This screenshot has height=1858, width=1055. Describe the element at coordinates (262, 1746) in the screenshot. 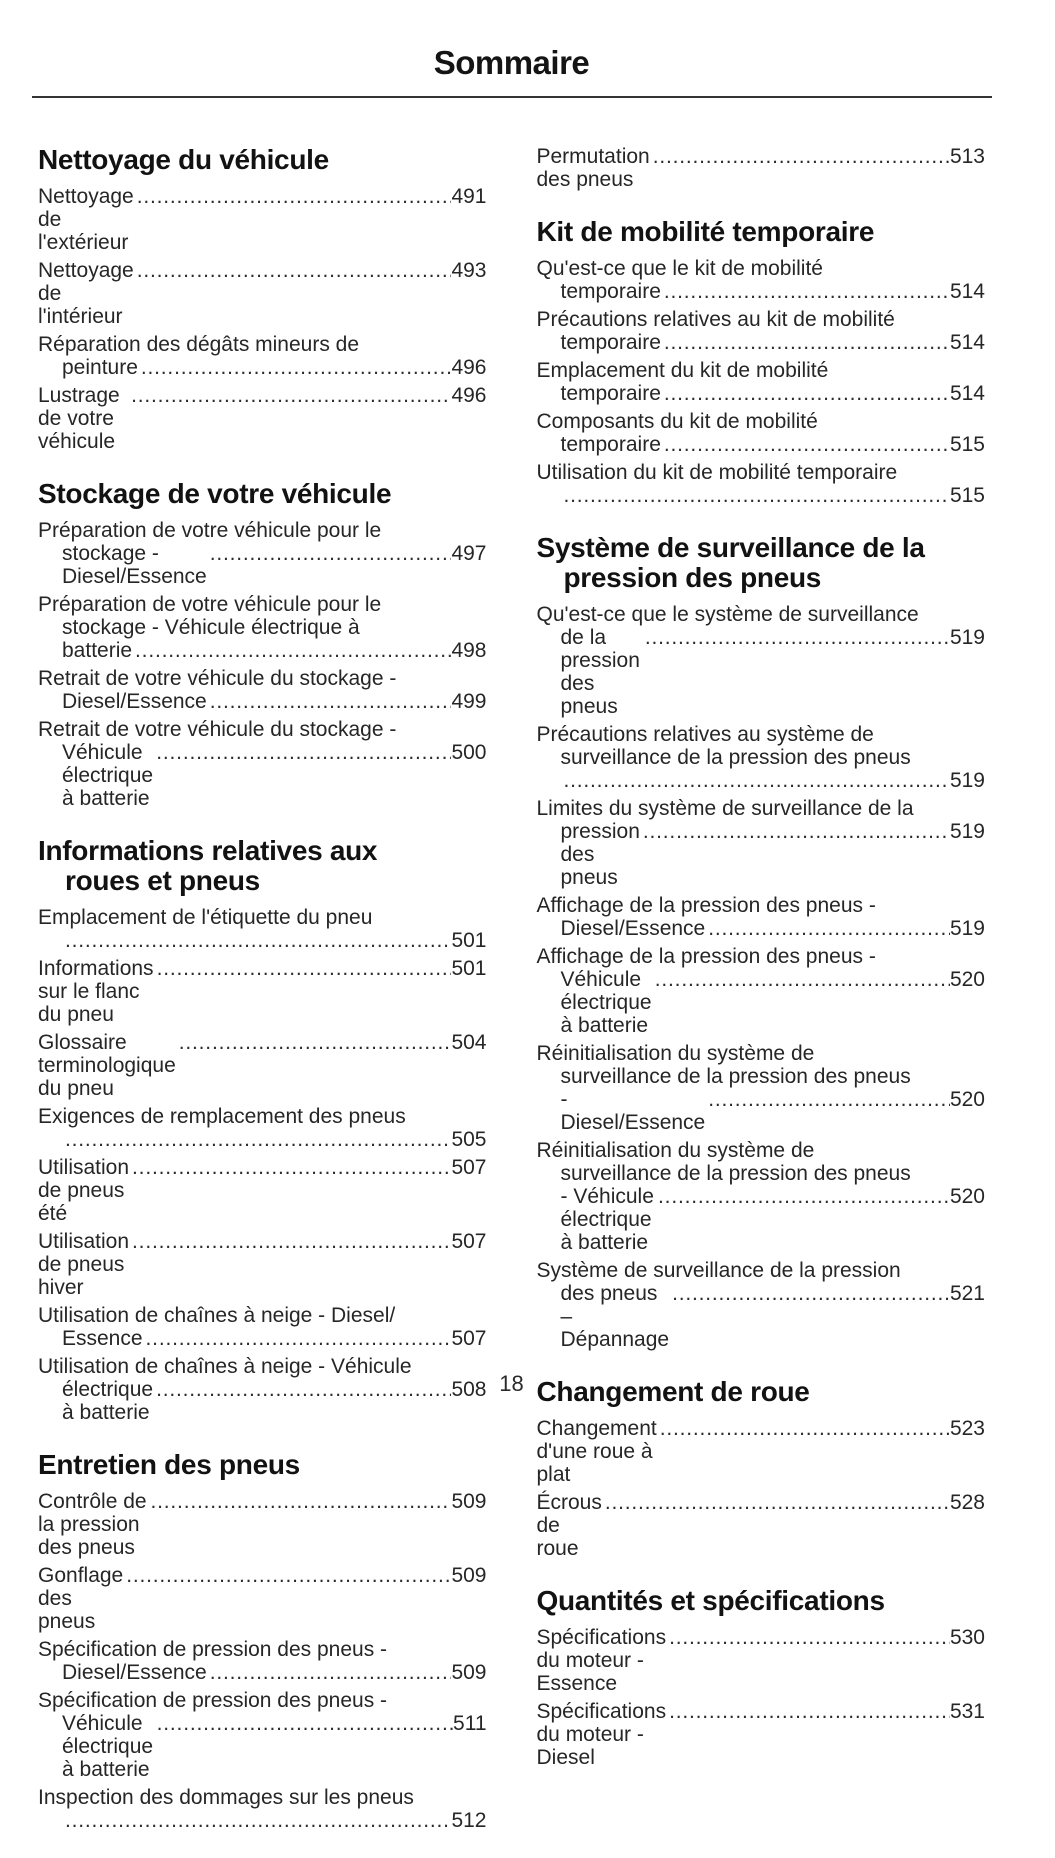

I see `entry-line: Véhicule électrique à batterie 511` at that location.